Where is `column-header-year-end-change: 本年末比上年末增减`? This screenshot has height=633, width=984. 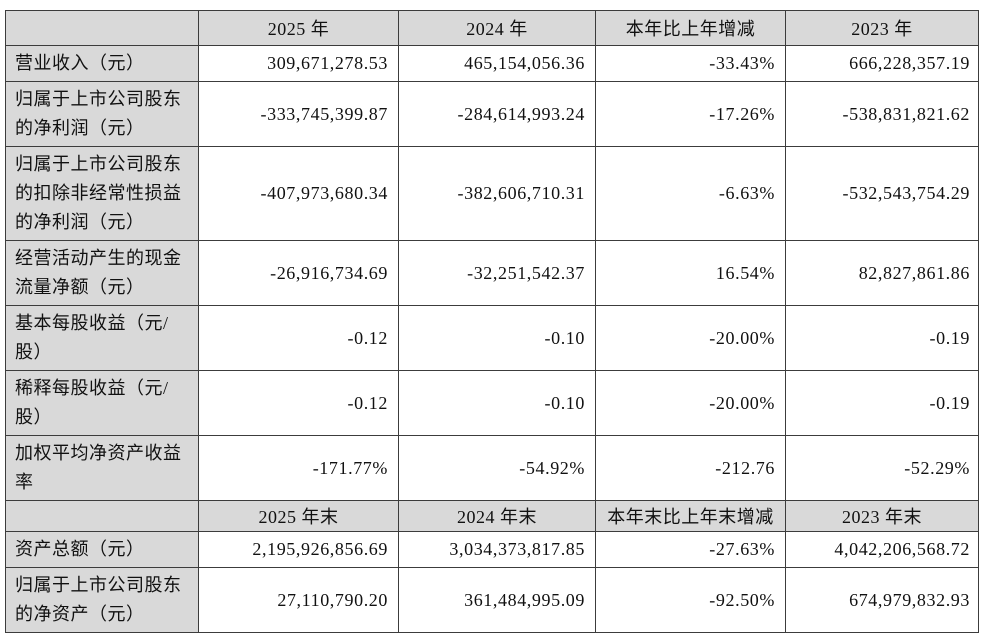 column-header-year-end-change: 本年末比上年末增减 is located at coordinates (690, 516).